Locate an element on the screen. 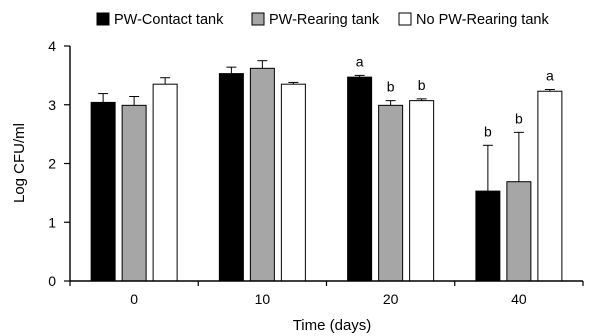 This screenshot has width=604, height=336. y-axis: 0 1 2 3 4 is located at coordinates (59, 163).